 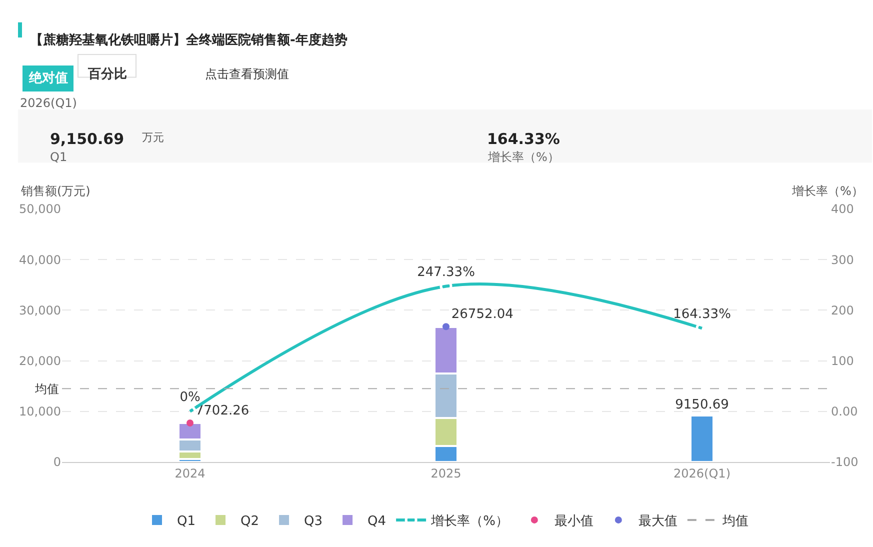 I want to click on y2-tick-label: 400, so click(x=842, y=209).